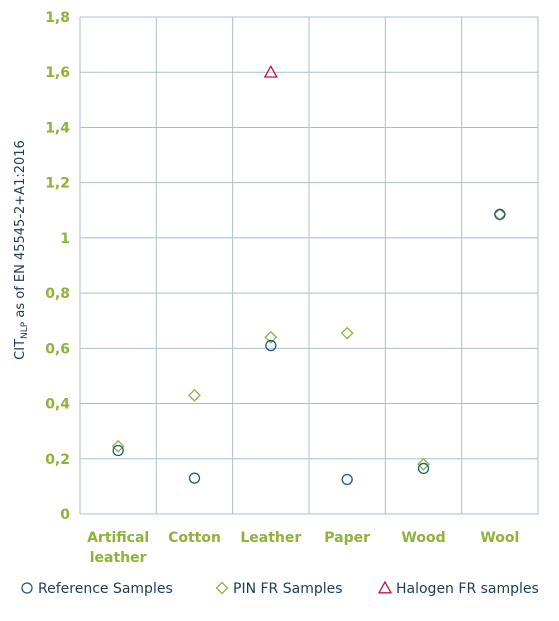  Describe the element at coordinates (423, 538) in the screenshot. I see `x-category-label: Wood` at that location.